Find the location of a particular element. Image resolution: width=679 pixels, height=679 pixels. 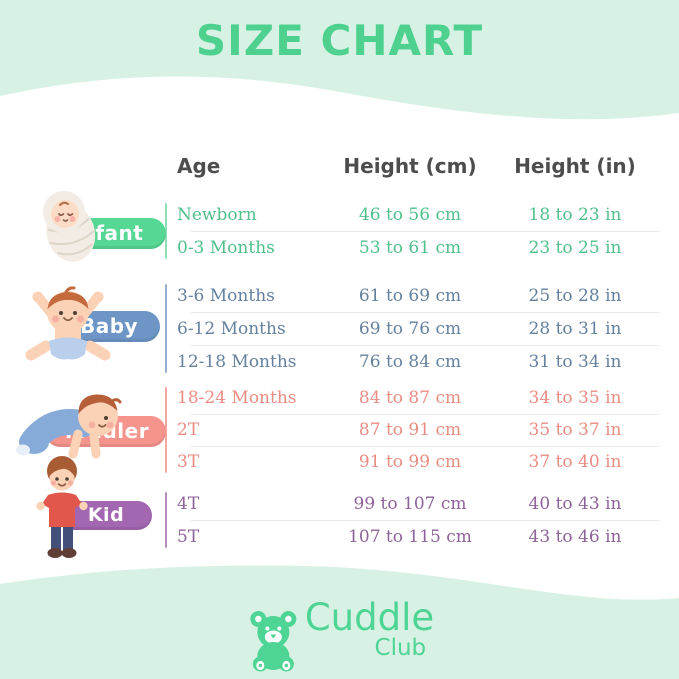

column-header-age: Age is located at coordinates (199, 166).